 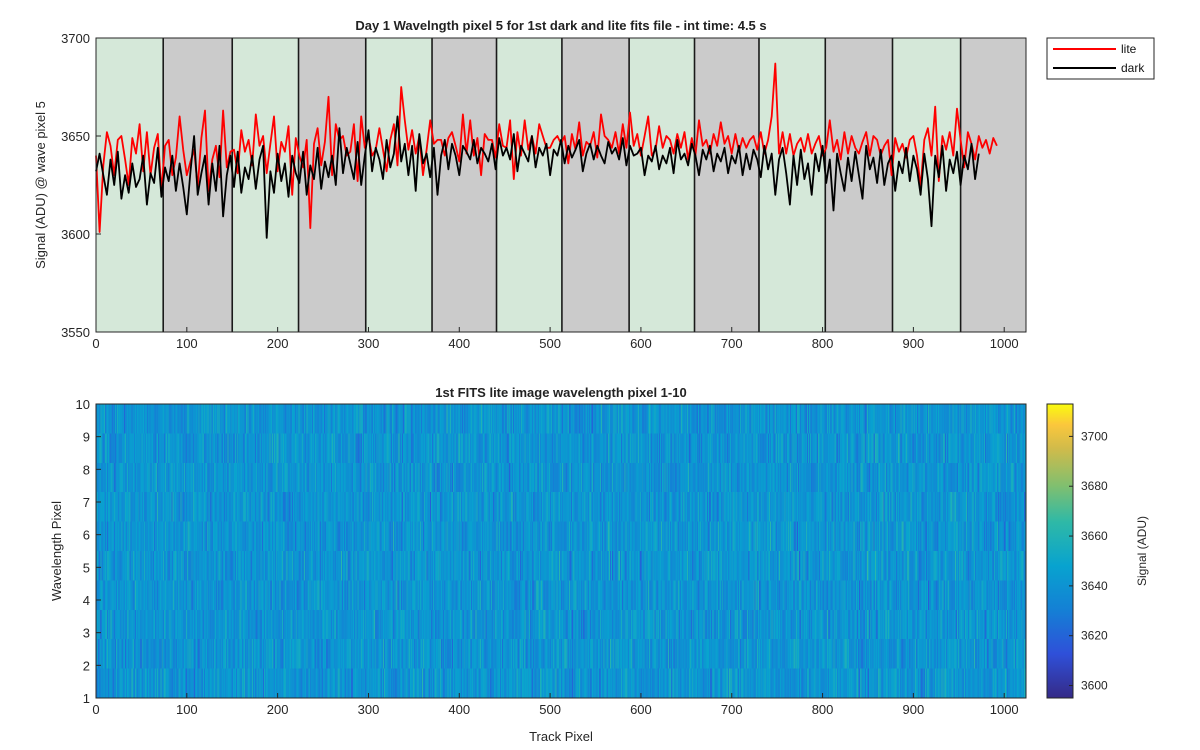 What do you see at coordinates (1094, 686) in the screenshot?
I see `colorbar-tick-label: 3600` at bounding box center [1094, 686].